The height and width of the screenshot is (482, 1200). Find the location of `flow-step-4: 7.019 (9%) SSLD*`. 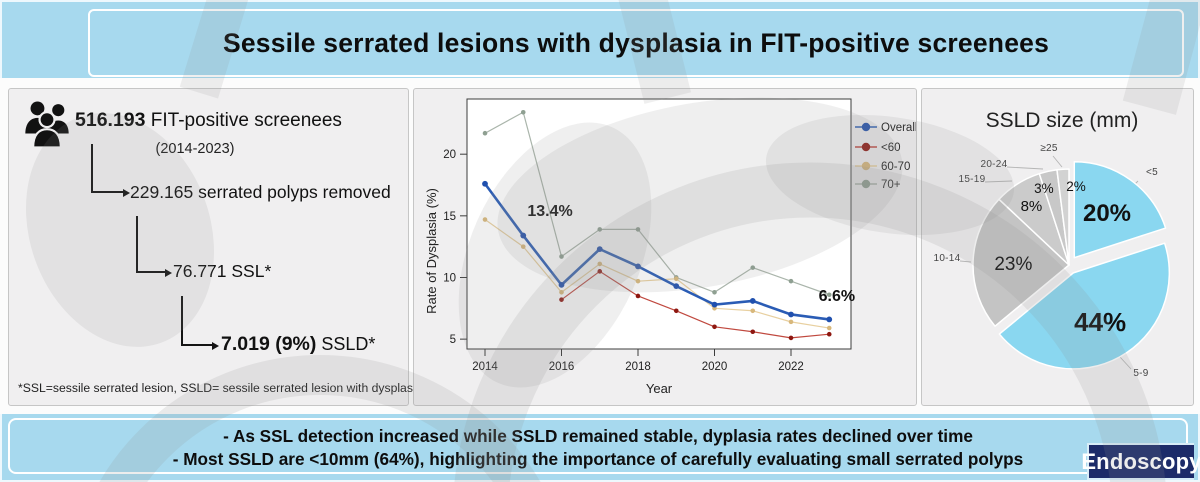

flow-step-4: 7.019 (9%) SSLD* is located at coordinates (298, 344).